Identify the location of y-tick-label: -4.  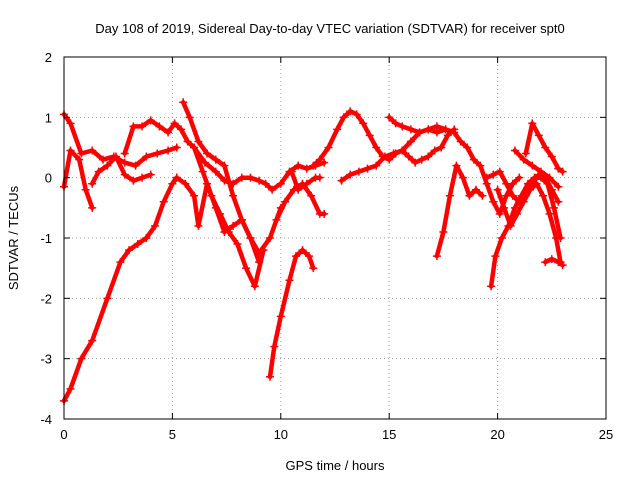
(46, 419).